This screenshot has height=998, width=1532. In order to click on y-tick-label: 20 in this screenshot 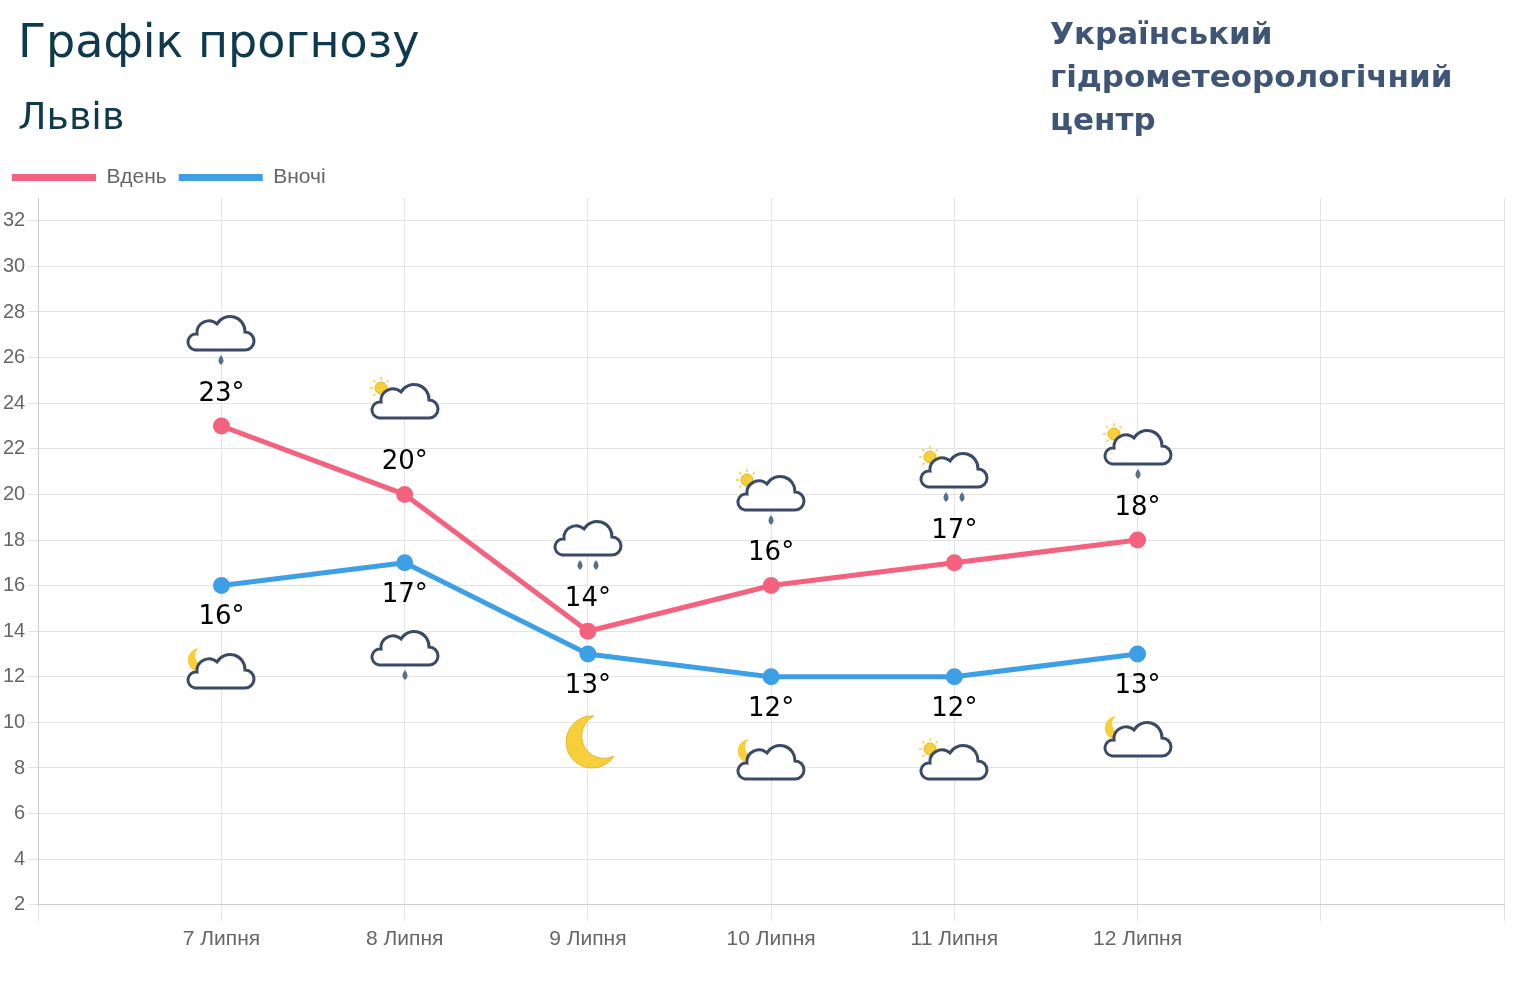, I will do `click(14, 492)`.